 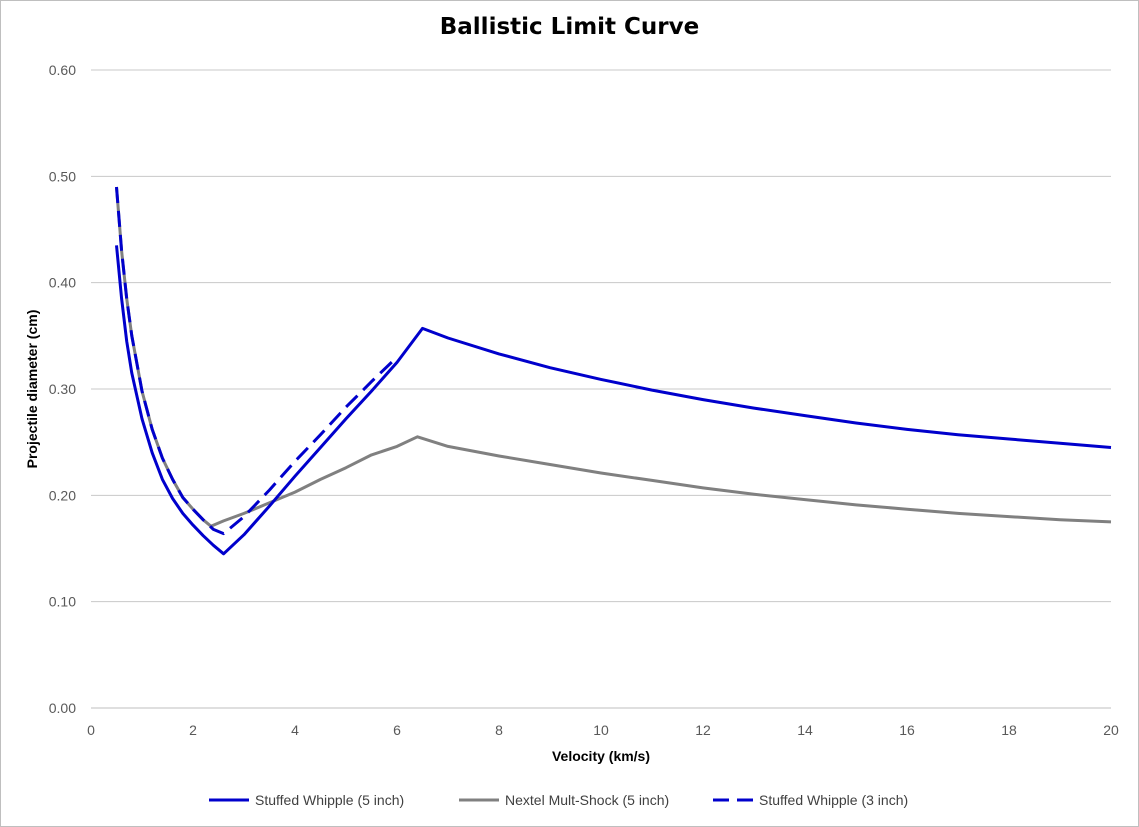 I want to click on chart-title: Ballistic Limit Curve, so click(x=569, y=27).